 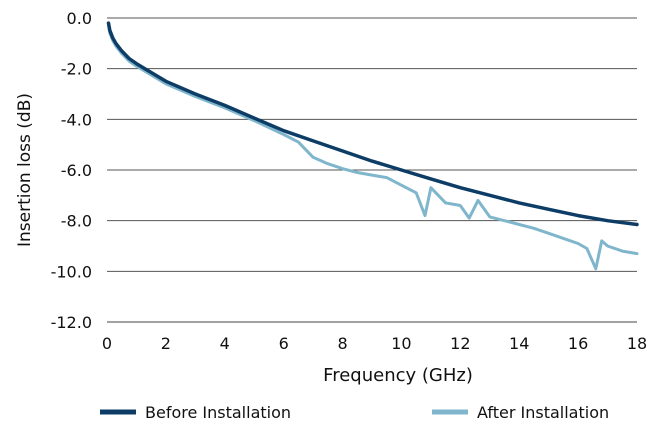 What do you see at coordinates (76, 69) in the screenshot?
I see `y-tick-label: -2.0` at bounding box center [76, 69].